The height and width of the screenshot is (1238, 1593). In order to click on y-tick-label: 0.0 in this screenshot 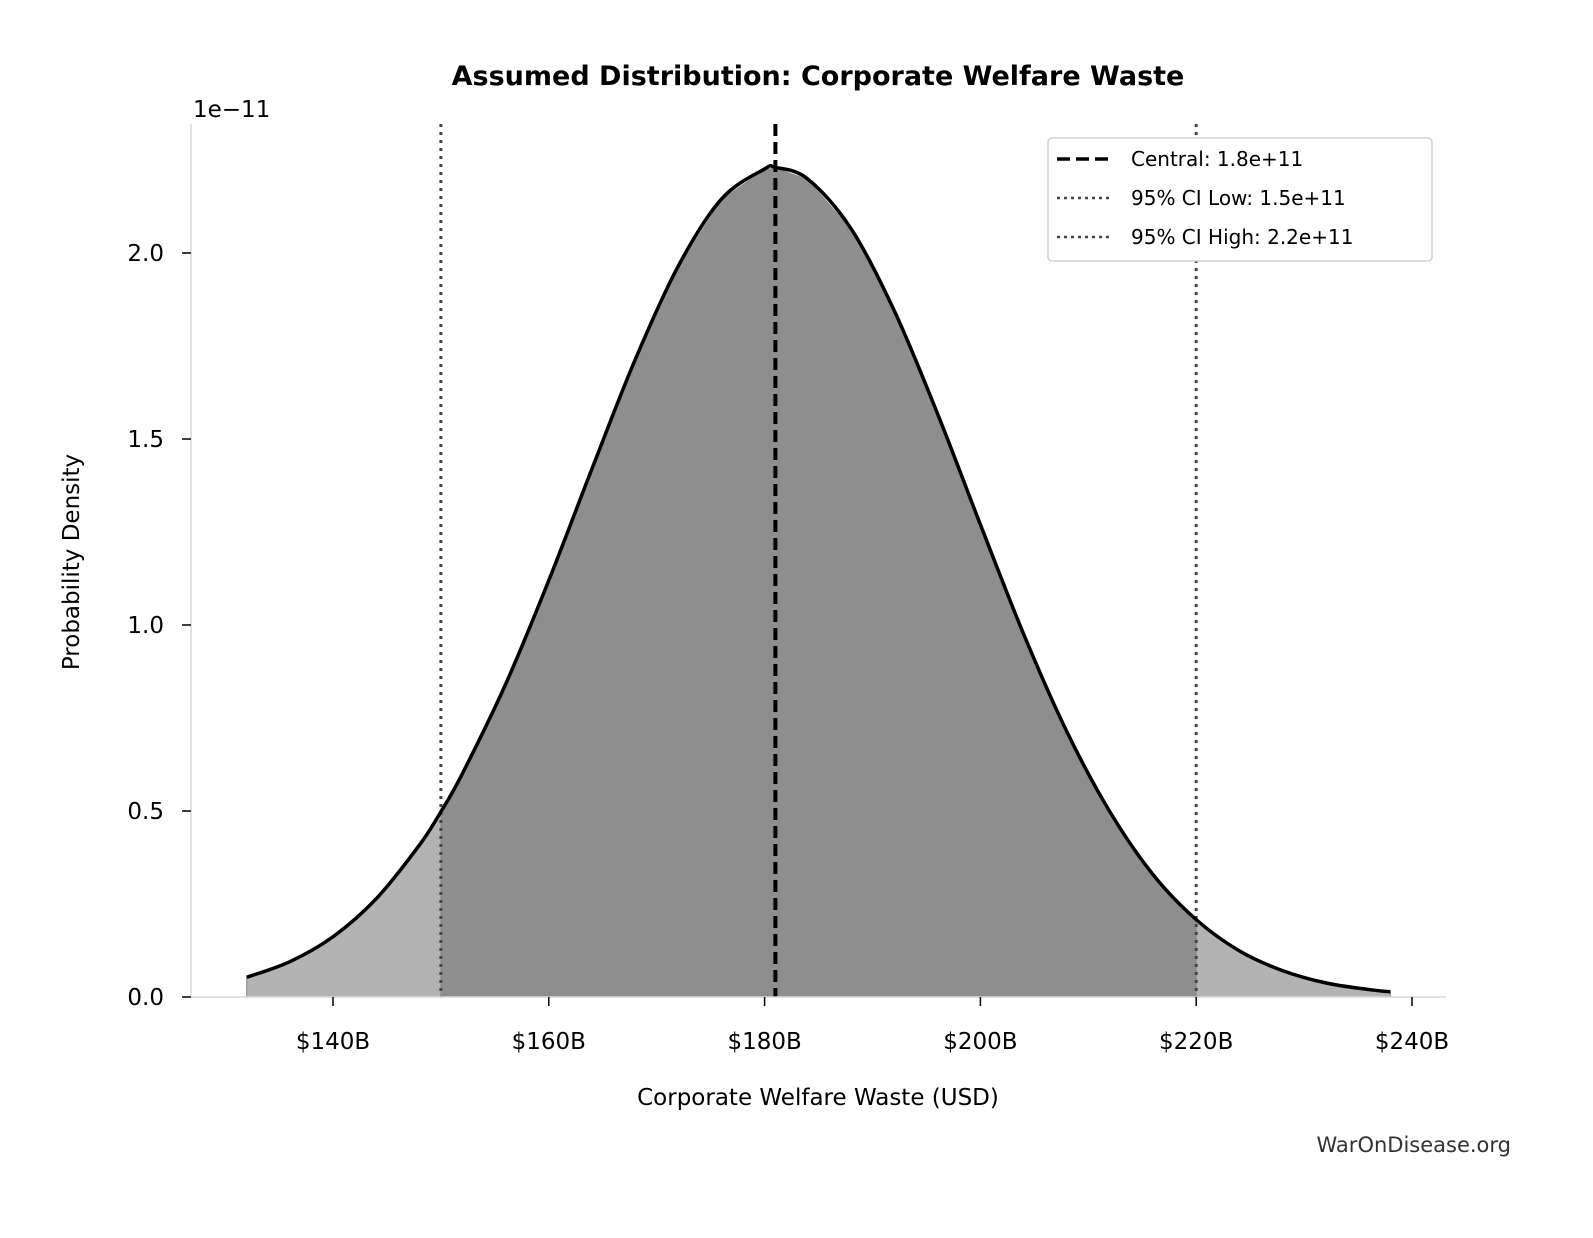, I will do `click(145, 998)`.